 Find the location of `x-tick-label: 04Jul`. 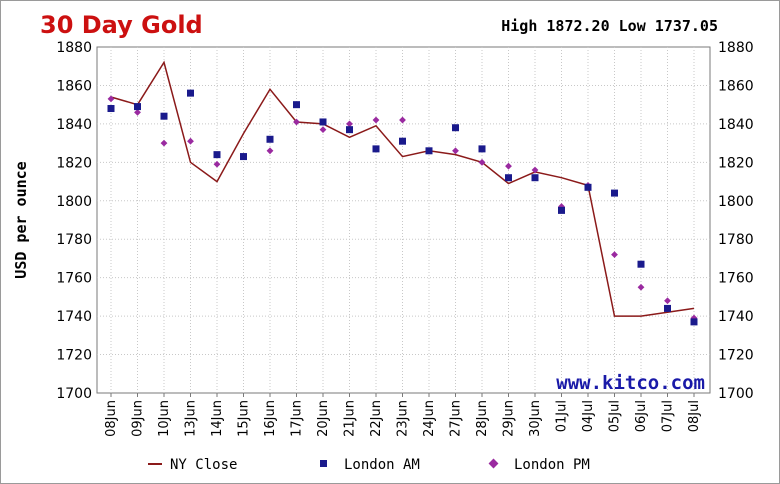

x-tick-label: 04Jul is located at coordinates (588, 416).